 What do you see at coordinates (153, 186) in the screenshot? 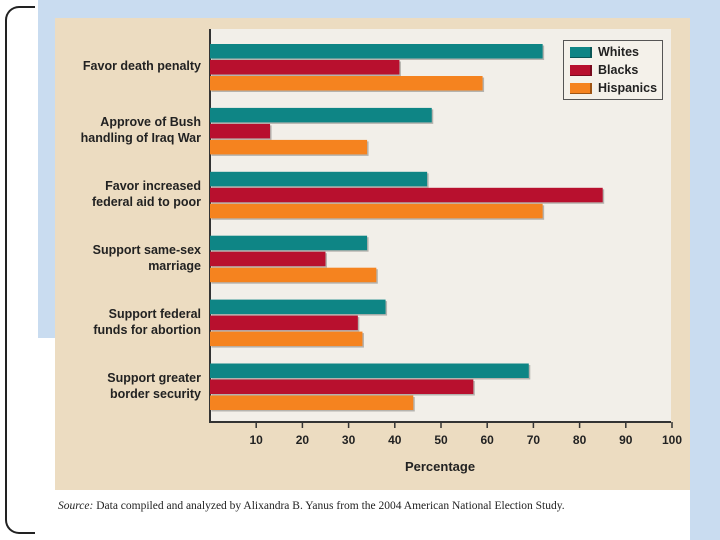
I see `category-label-line: Favor increased` at bounding box center [153, 186].